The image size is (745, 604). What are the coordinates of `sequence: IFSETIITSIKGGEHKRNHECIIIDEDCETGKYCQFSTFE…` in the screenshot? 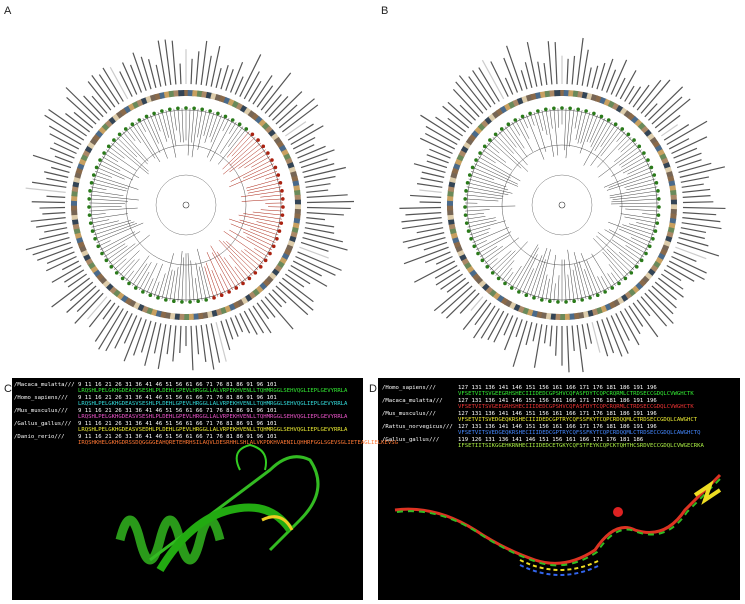 It's located at (581, 446).